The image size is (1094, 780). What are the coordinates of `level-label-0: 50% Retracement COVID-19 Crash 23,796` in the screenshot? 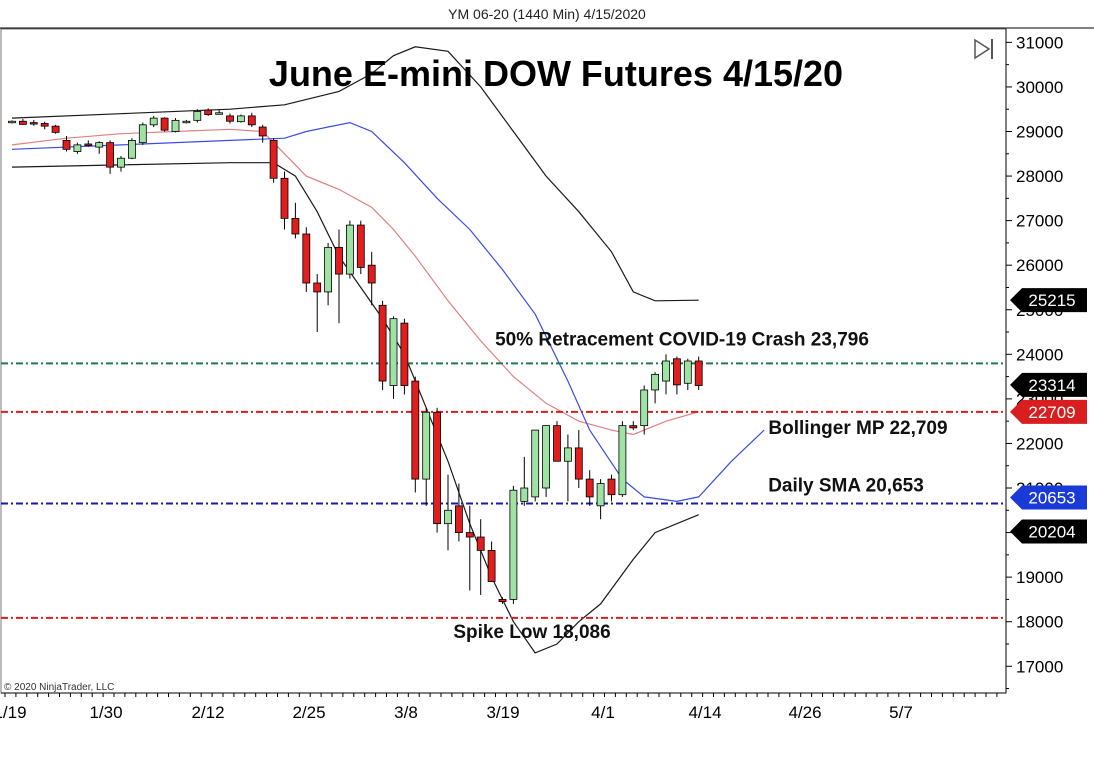 It's located at (682, 339).